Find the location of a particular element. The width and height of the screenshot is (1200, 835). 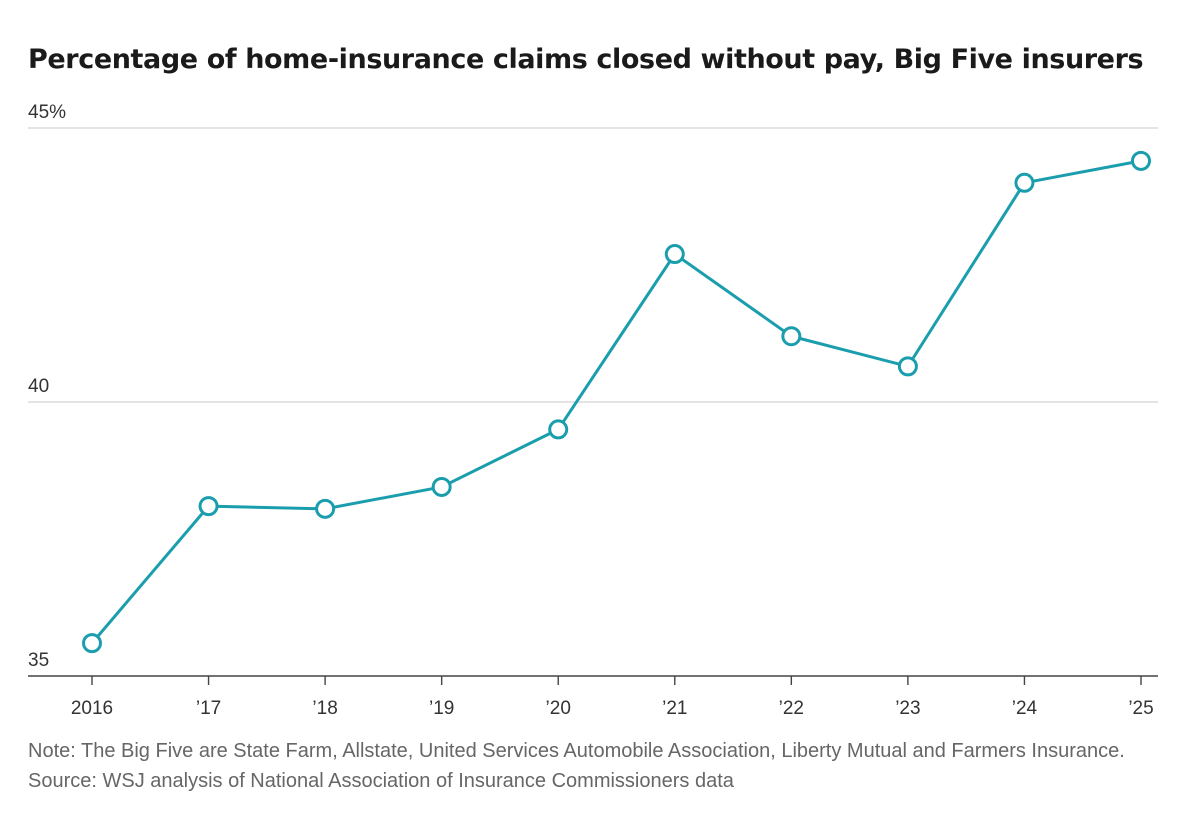

data-point-2016 is located at coordinates (92, 643).